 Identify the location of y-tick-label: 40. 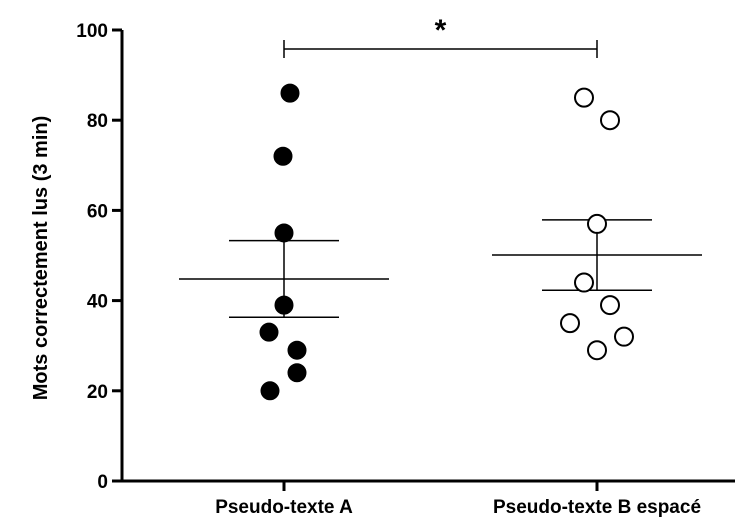
(97, 302).